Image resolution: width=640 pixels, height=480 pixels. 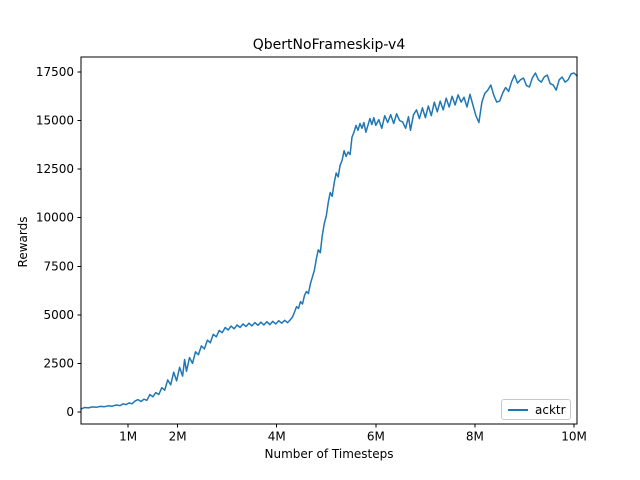 What do you see at coordinates (55, 121) in the screenshot?
I see `y-tick-label: 15000` at bounding box center [55, 121].